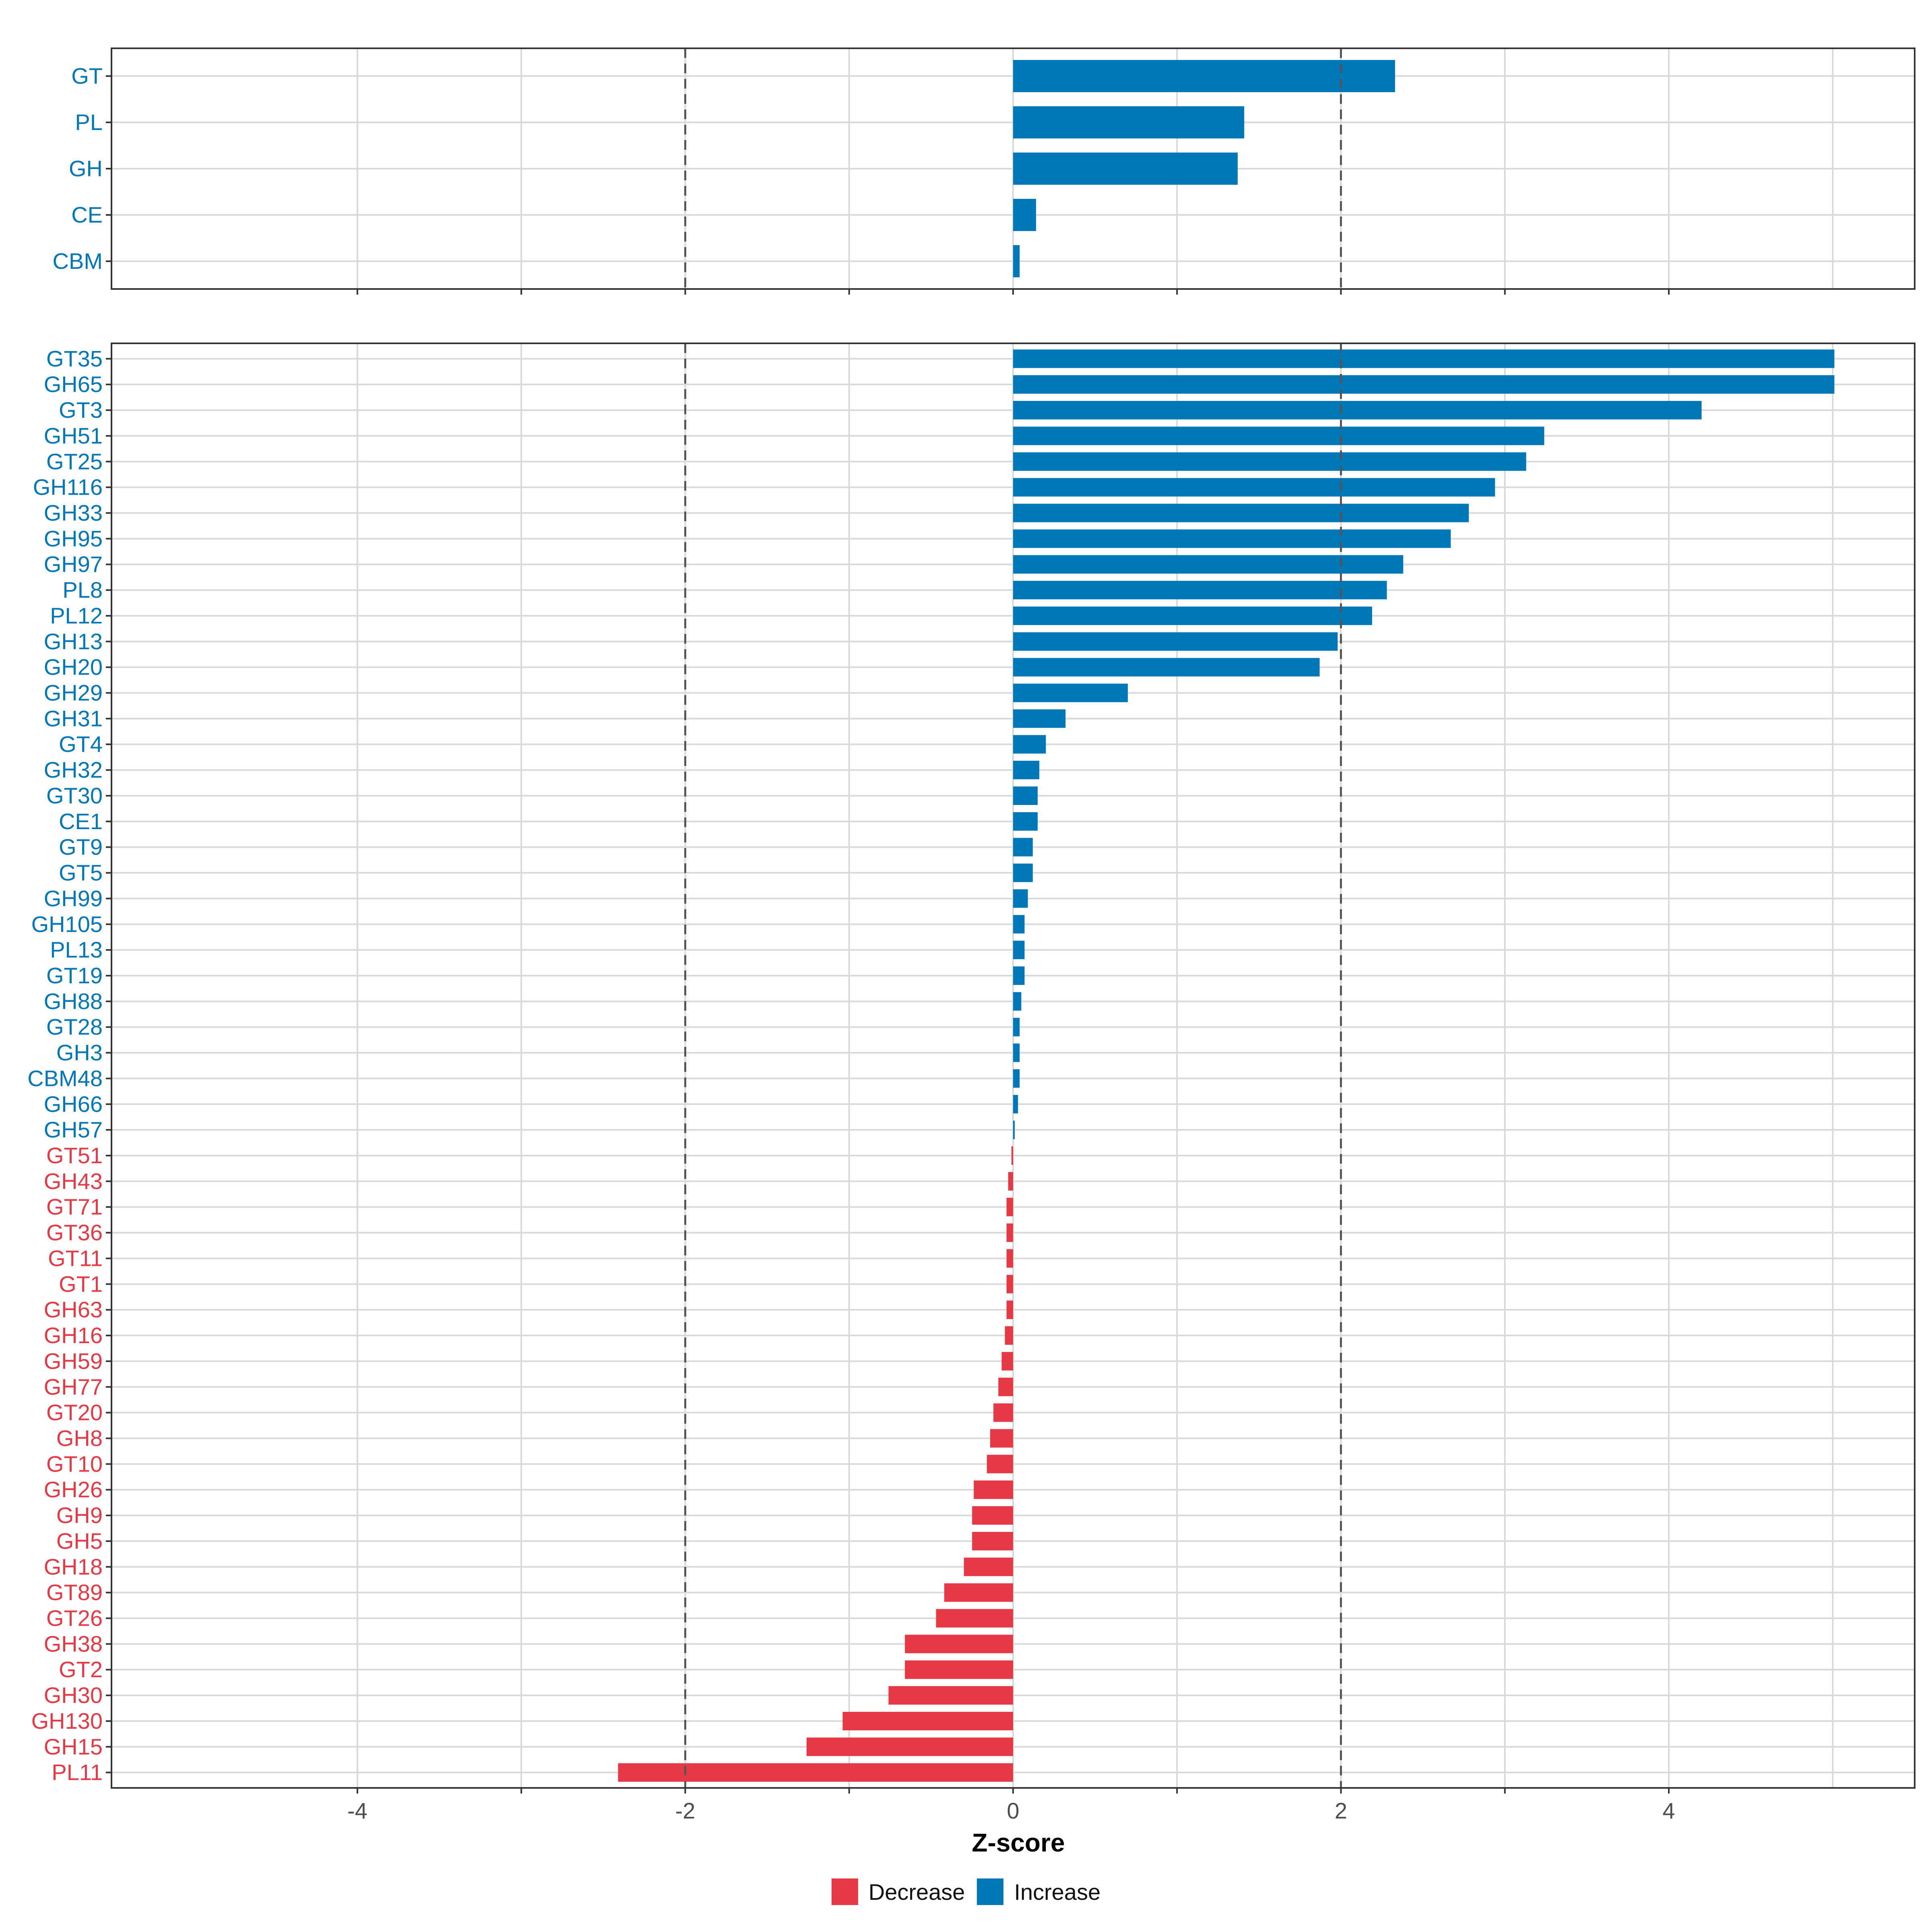 The width and height of the screenshot is (1932, 1932). Describe the element at coordinates (87, 76) in the screenshot. I see `category-label: GT` at that location.